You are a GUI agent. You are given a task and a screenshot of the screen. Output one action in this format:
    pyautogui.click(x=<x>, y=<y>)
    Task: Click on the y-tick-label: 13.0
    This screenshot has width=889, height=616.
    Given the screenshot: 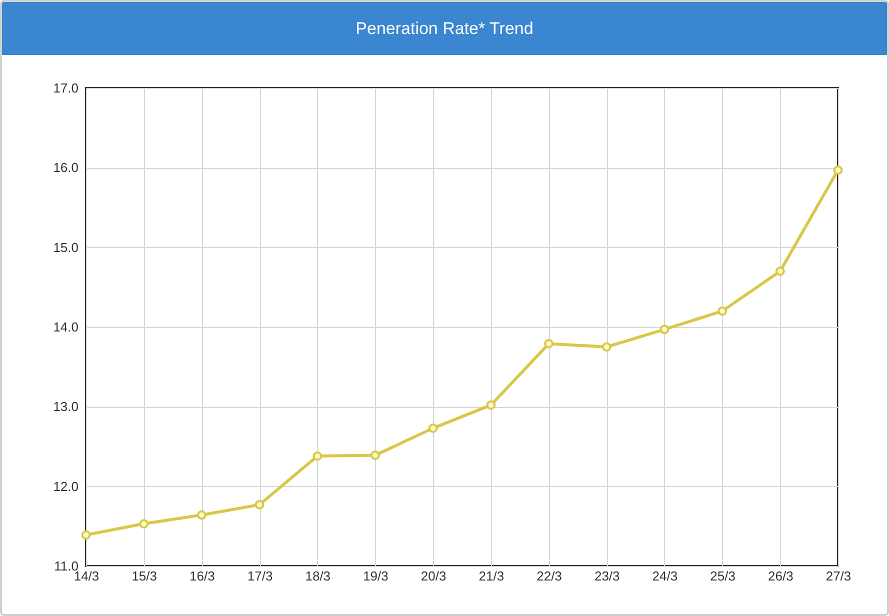 What is the action you would take?
    pyautogui.click(x=65, y=406)
    